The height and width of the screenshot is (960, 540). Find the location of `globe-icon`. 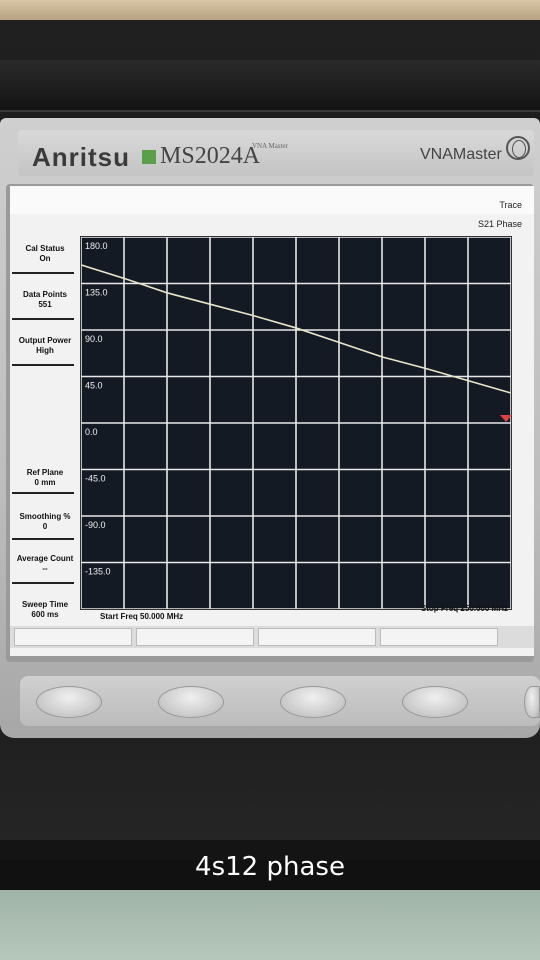

globe-icon is located at coordinates (518, 148).